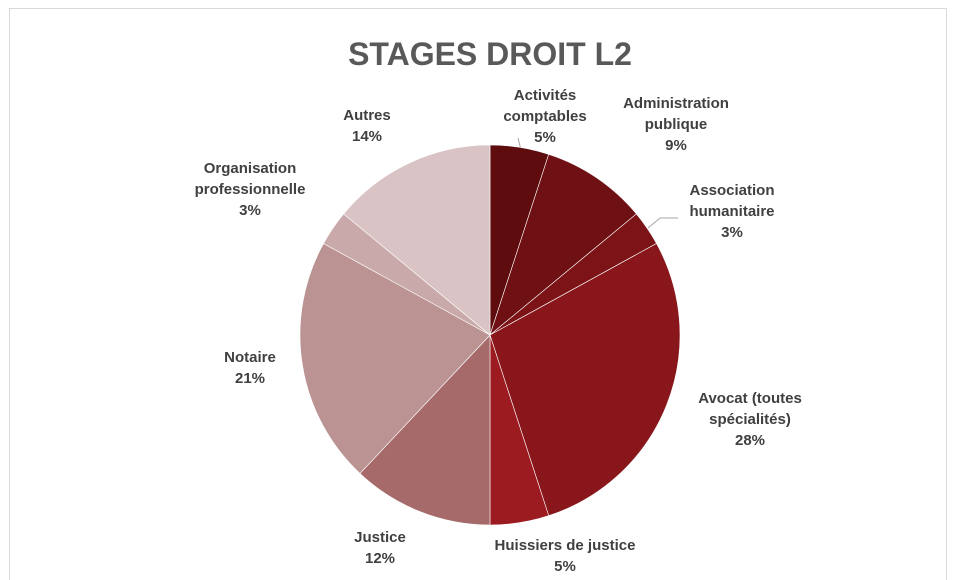 This screenshot has width=957, height=580. What do you see at coordinates (367, 126) in the screenshot?
I see `slice-label: Autres 14%` at bounding box center [367, 126].